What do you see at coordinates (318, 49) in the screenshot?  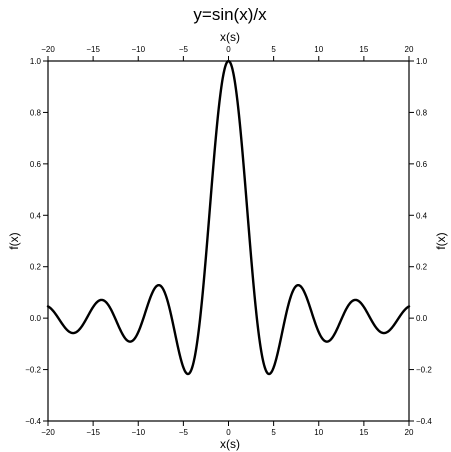 I see `x-tick-label-top: 10` at bounding box center [318, 49].